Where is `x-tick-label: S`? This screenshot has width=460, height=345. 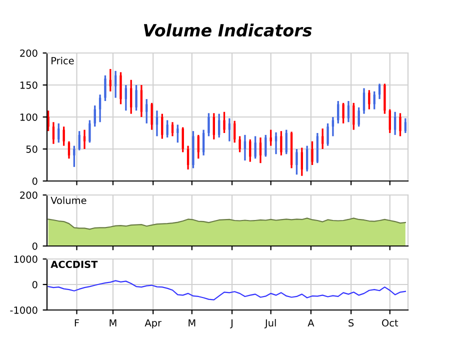
x-tick-label: S is located at coordinates (351, 323).